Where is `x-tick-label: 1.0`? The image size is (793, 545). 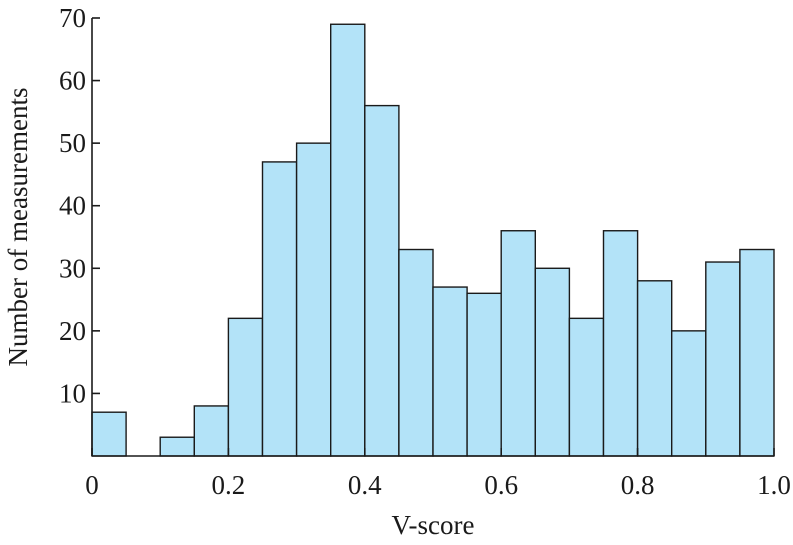 x-tick-label: 1.0 is located at coordinates (774, 485).